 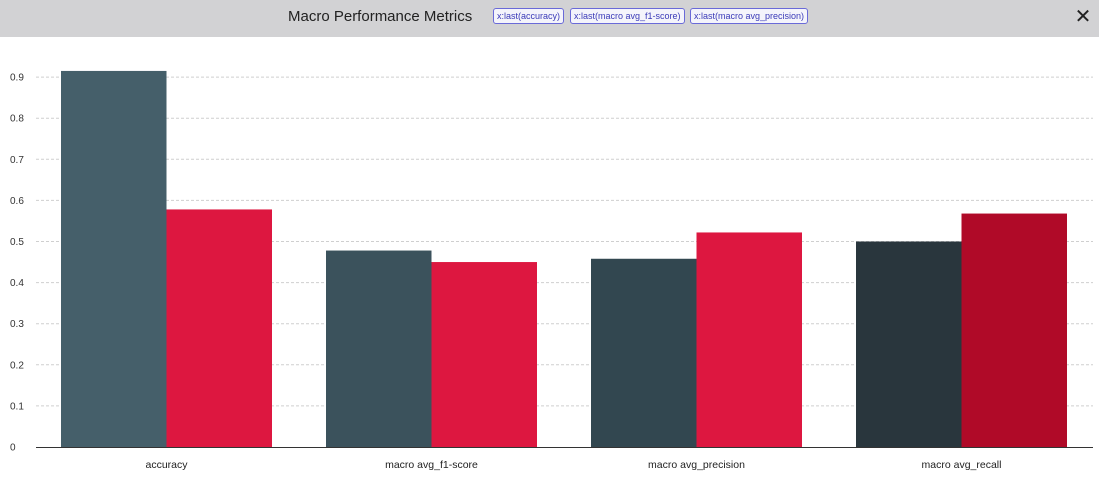 What do you see at coordinates (431, 465) in the screenshot?
I see `x-tick-label: macro avg_f1-score` at bounding box center [431, 465].